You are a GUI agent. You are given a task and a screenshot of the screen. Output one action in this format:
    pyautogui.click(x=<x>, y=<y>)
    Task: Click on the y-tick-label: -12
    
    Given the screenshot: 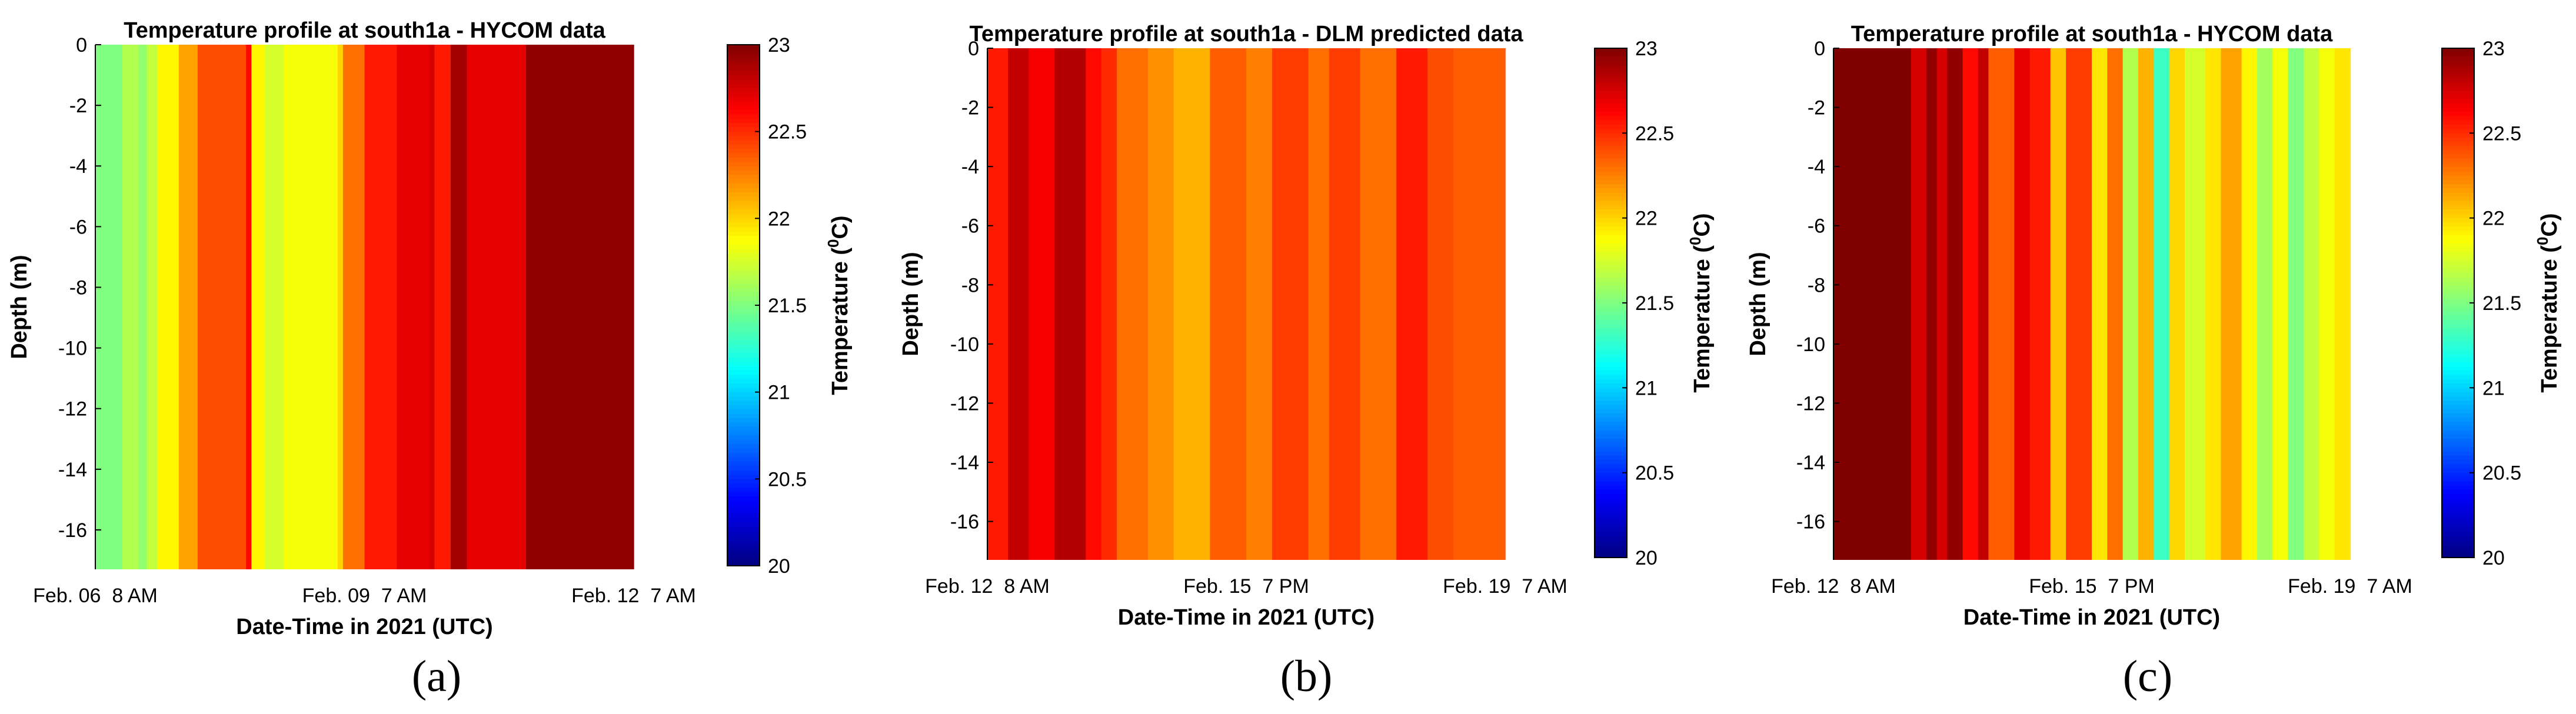 What is the action you would take?
    pyautogui.click(x=72, y=409)
    